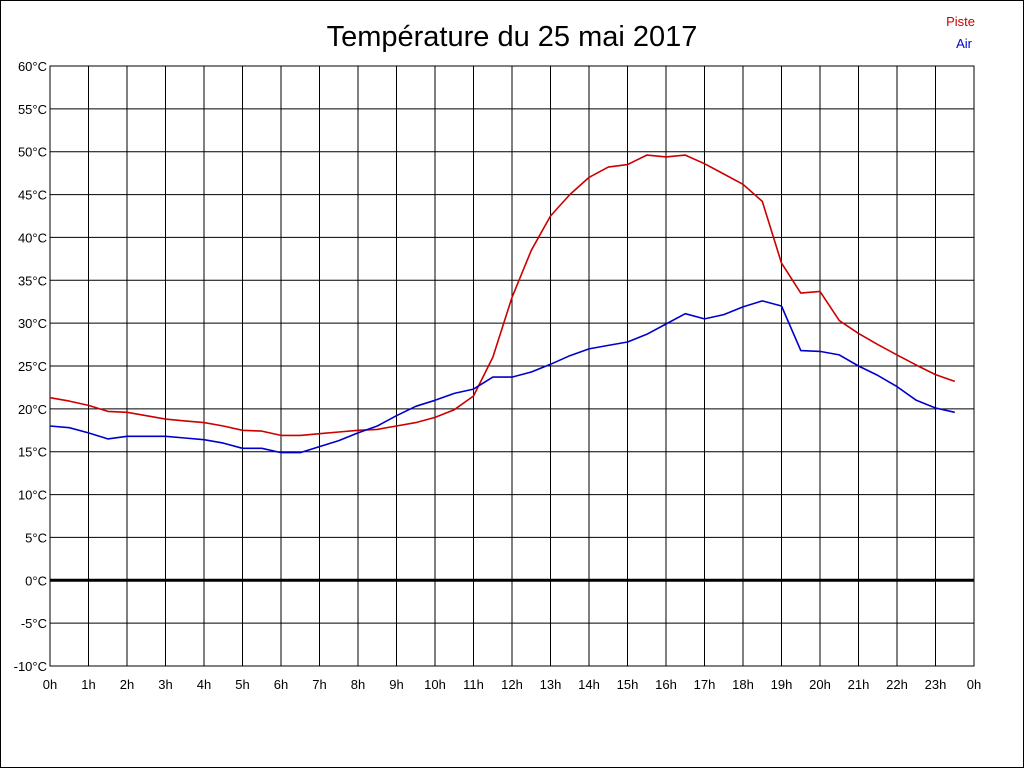 The image size is (1024, 768). What do you see at coordinates (705, 684) in the screenshot?
I see `x-tick-label: 17h` at bounding box center [705, 684].